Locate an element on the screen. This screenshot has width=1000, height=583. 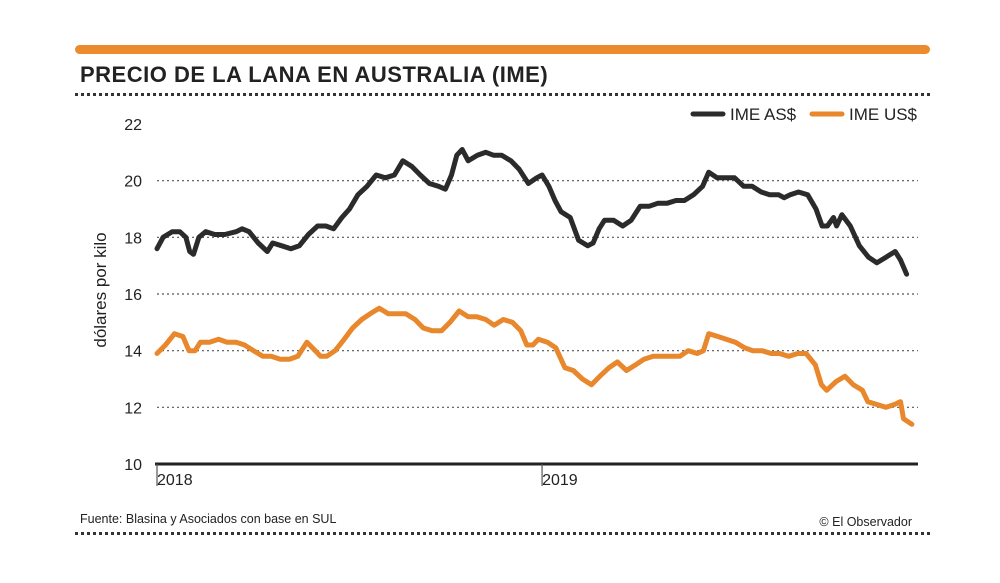
y-axis-label: dólares por kilo is located at coordinates (100, 289).